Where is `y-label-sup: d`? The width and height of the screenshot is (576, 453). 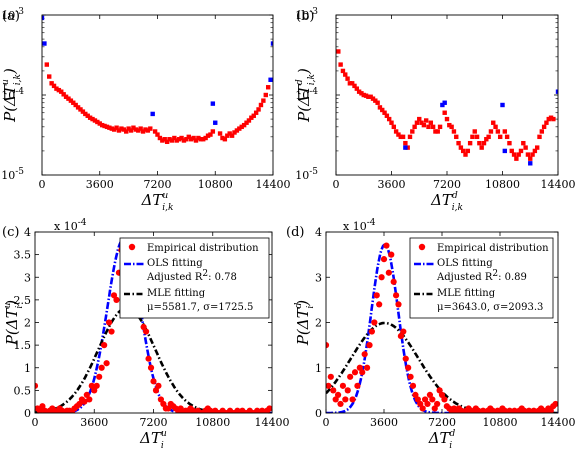
y-label-sup: d is located at coordinates (299, 305).